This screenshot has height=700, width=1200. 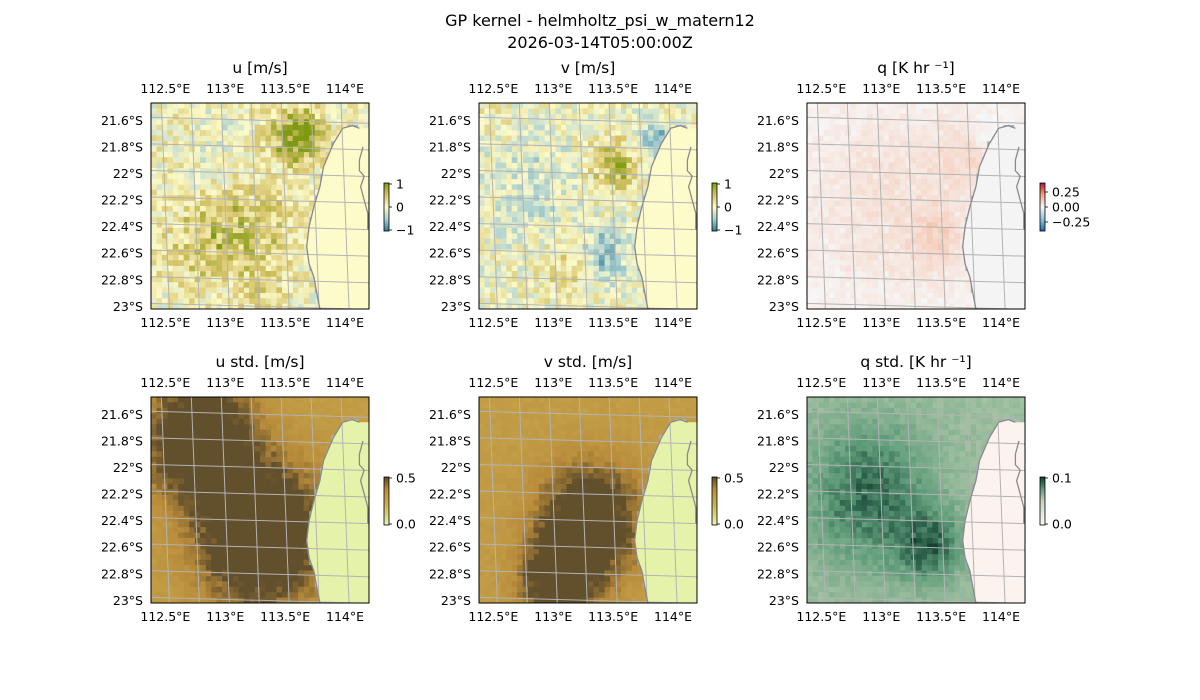 I want to click on colorbar: 0.250.00−0.25, so click(x=1064, y=207).